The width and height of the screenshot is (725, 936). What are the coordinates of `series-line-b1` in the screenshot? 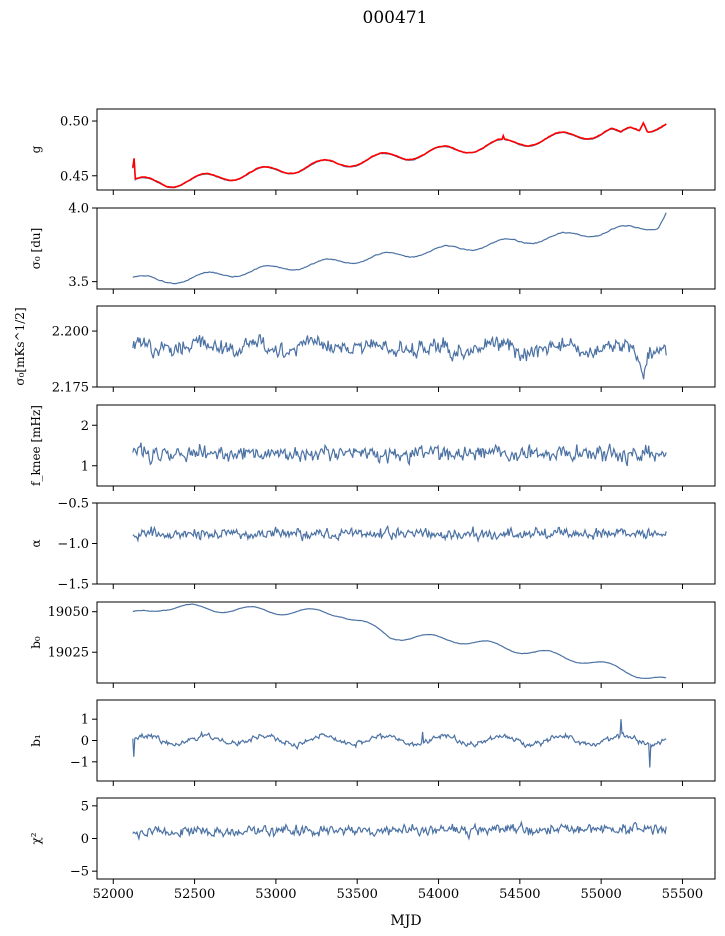 It's located at (399, 743).